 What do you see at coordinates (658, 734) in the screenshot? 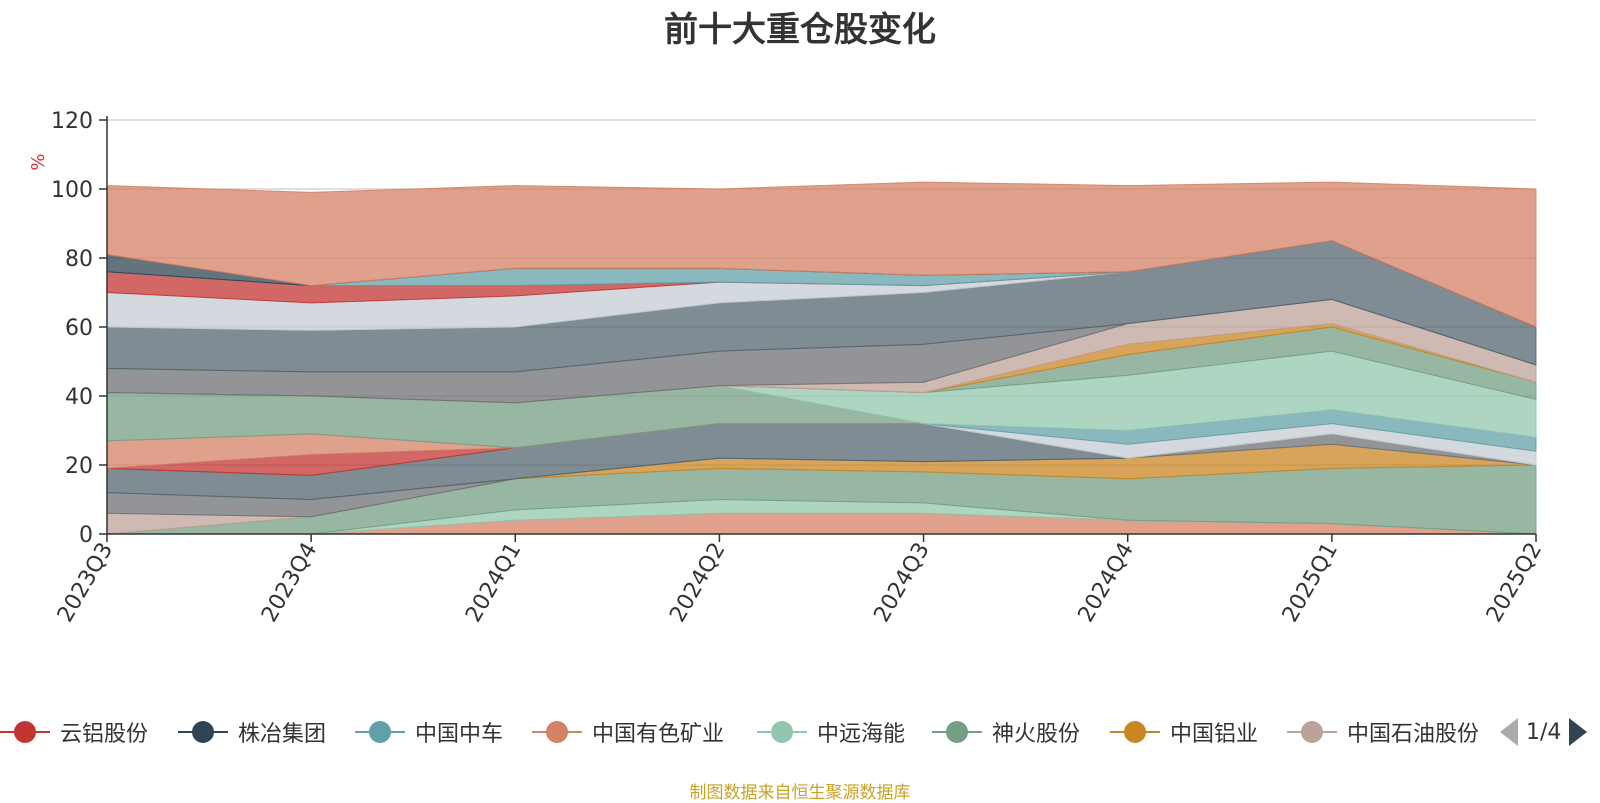
I see `legend-label: 中国有色矿业` at bounding box center [658, 734].